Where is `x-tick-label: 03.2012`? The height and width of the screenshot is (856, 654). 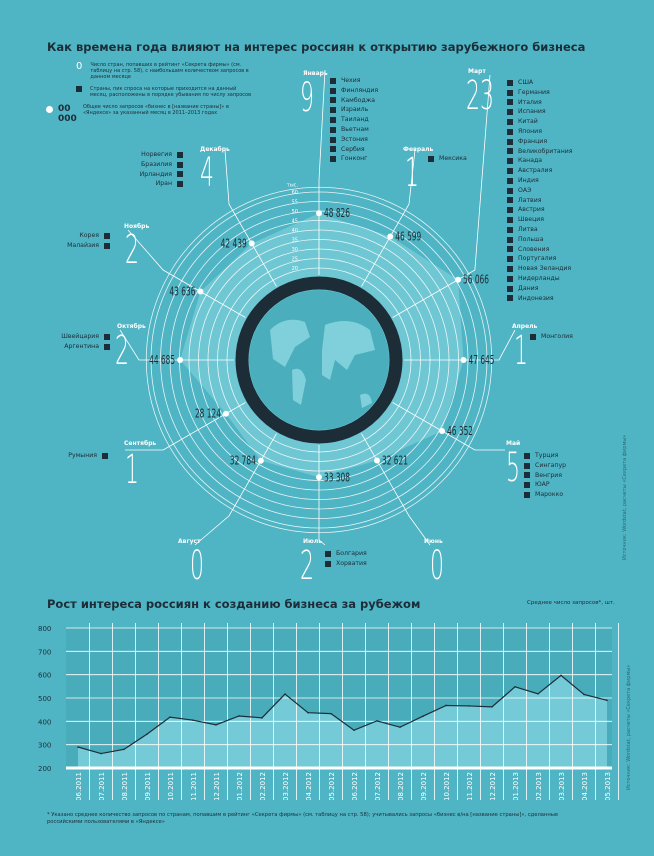
x-tick-label: 03.2012 is located at coordinates (286, 786).